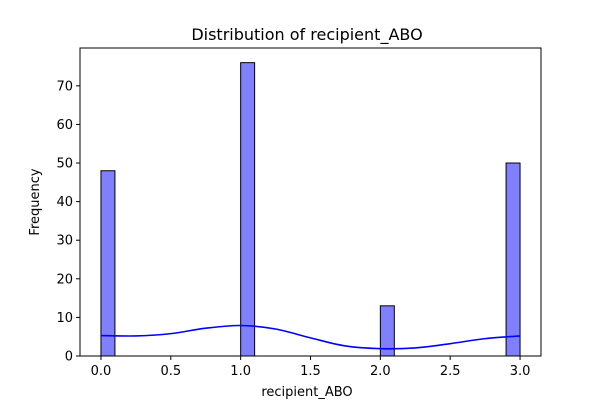  What do you see at coordinates (64, 279) in the screenshot?
I see `y-tick-label-2: 20` at bounding box center [64, 279].